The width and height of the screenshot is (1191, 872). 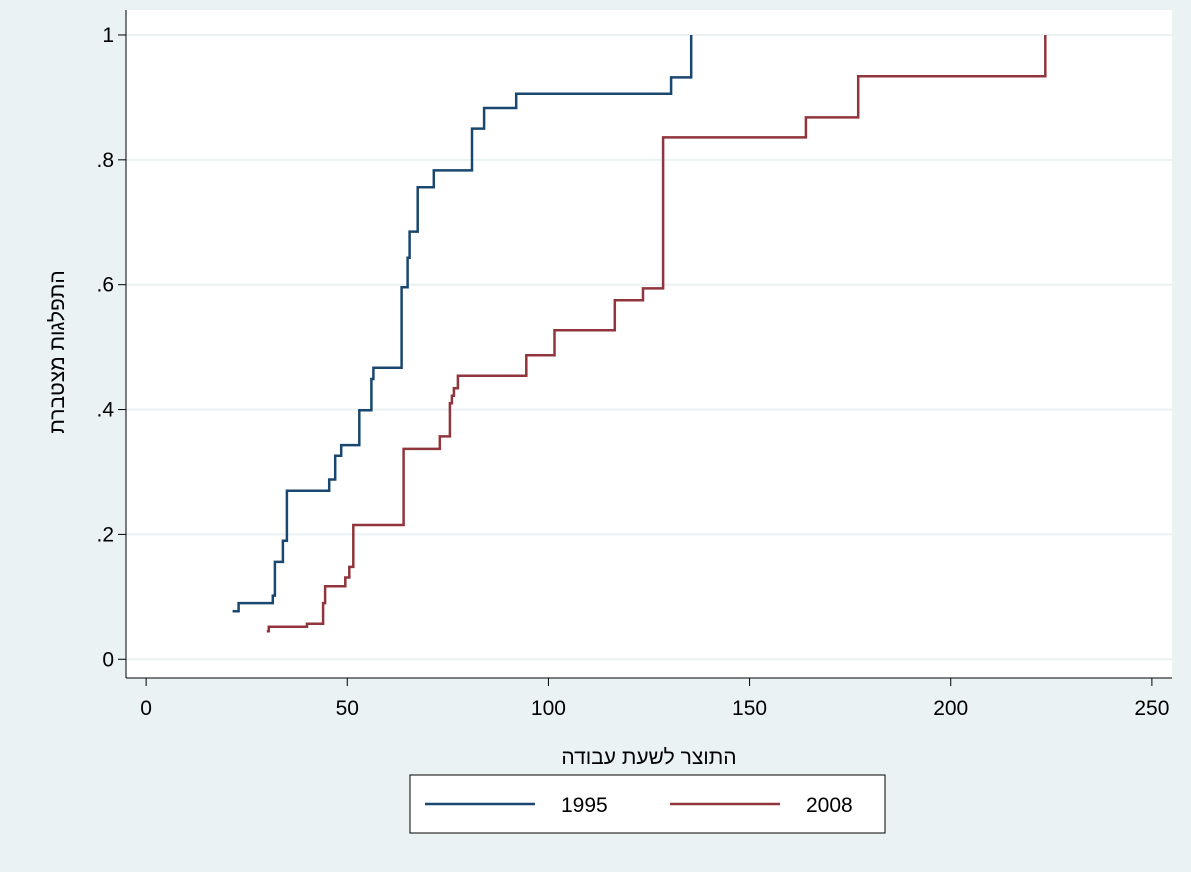 I want to click on x-axis-title: התוצר לשעת עבודה, so click(x=648, y=757).